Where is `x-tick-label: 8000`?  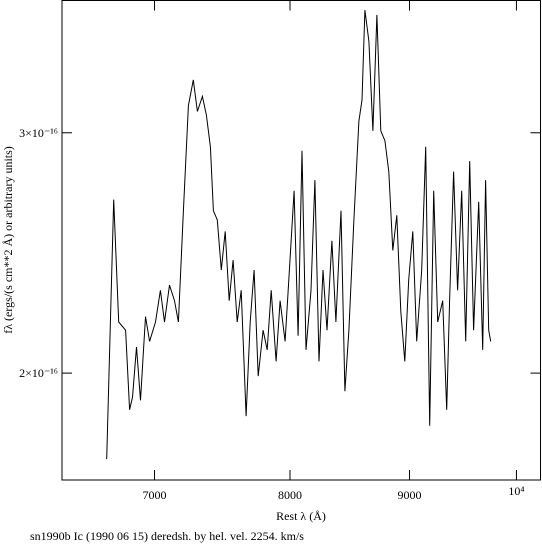 x-tick-label: 8000 is located at coordinates (290, 495).